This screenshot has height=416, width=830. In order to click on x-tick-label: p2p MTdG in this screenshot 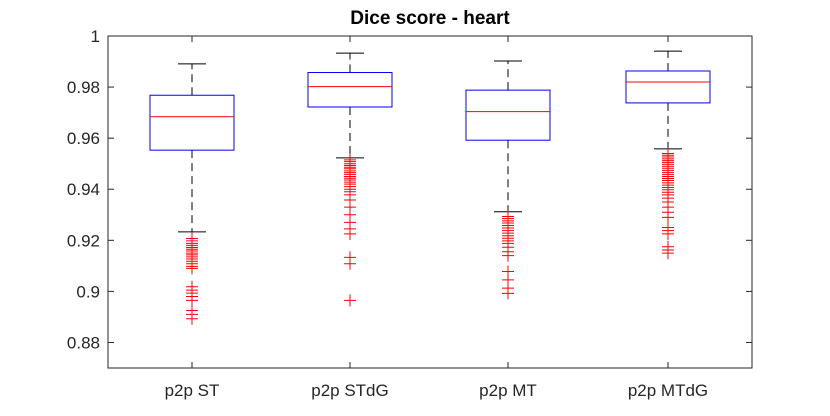, I will do `click(668, 390)`.